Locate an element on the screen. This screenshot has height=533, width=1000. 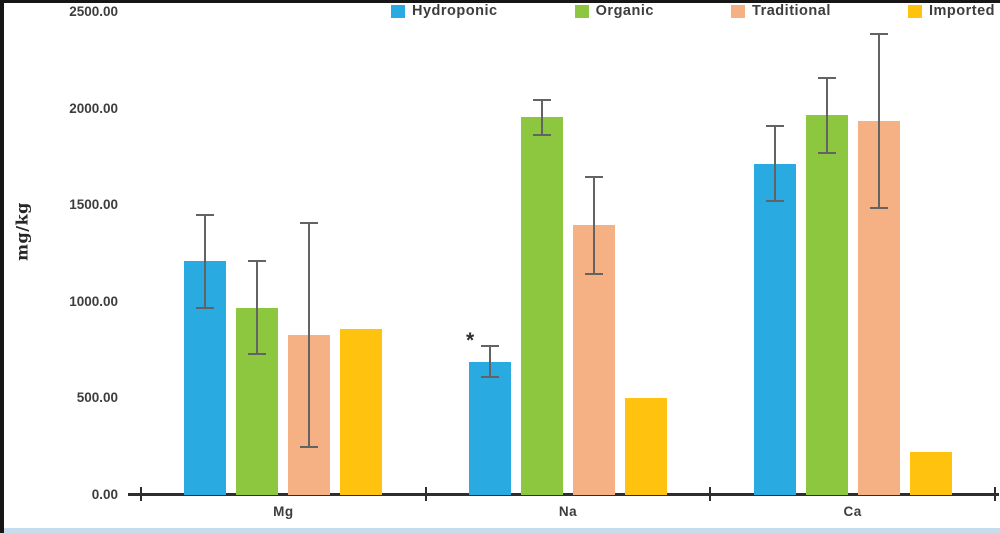
y-tick-label: 0.00 is located at coordinates (104, 494).